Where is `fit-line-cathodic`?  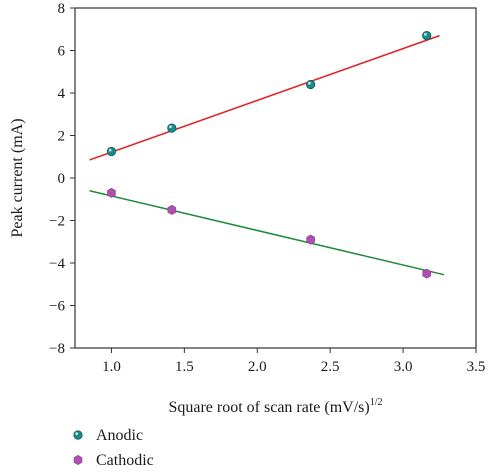
fit-line-cathodic is located at coordinates (267, 233).